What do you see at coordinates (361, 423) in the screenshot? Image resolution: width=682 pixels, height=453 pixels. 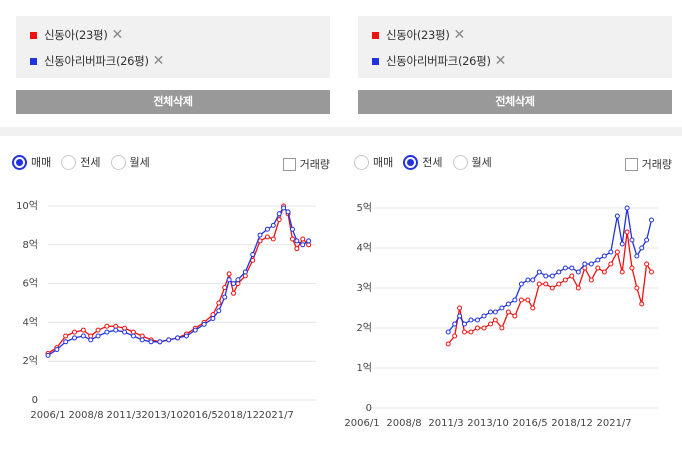 I see `x-tick-label: 2006/1` at bounding box center [361, 423].